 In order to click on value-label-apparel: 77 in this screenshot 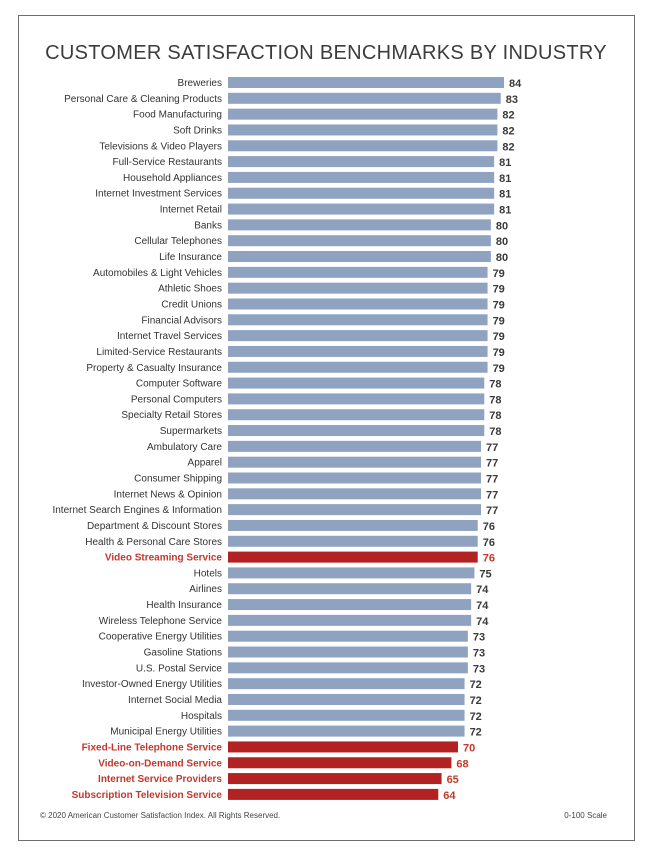, I will do `click(492, 464)`.